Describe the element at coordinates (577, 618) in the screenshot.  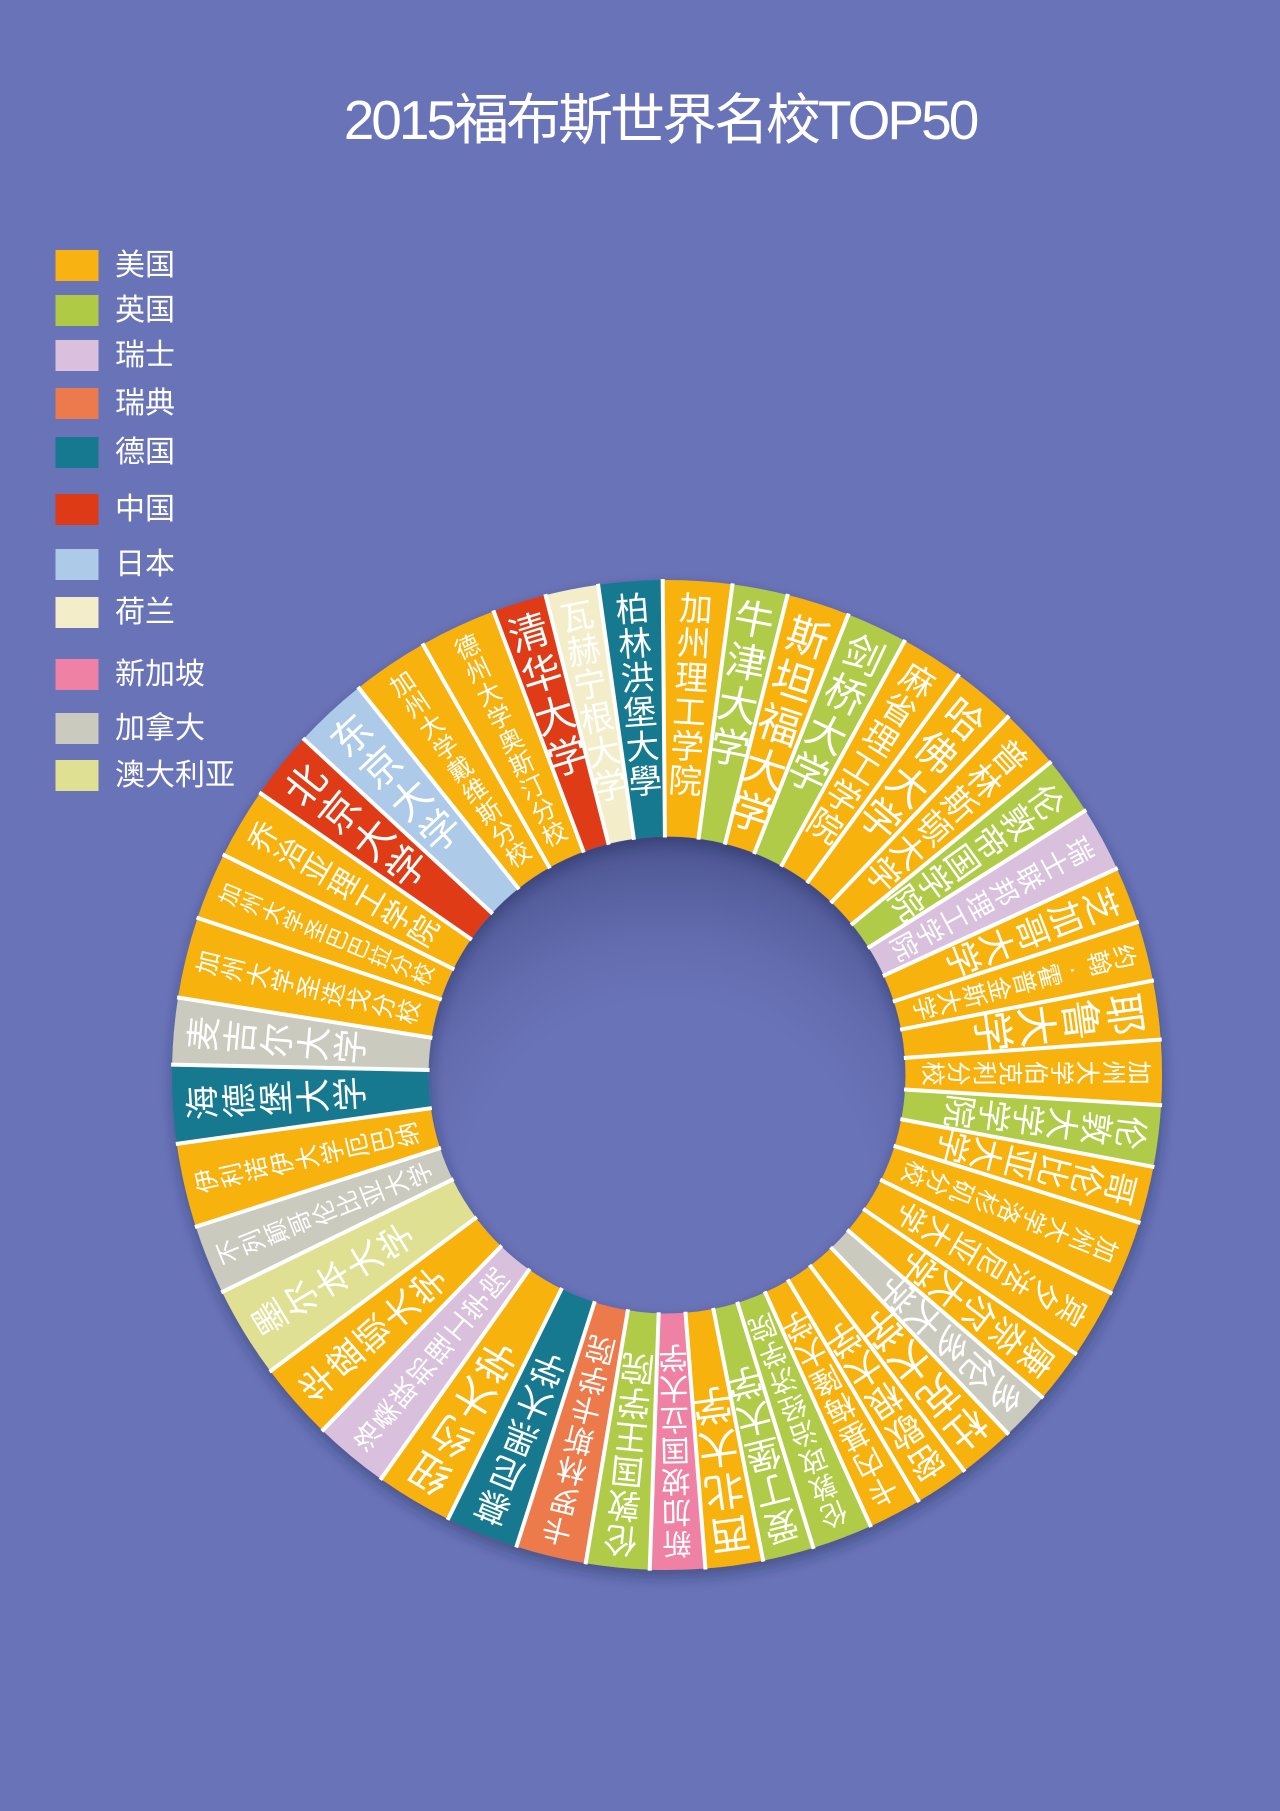
I see `svg-text: 瓦` at that location.